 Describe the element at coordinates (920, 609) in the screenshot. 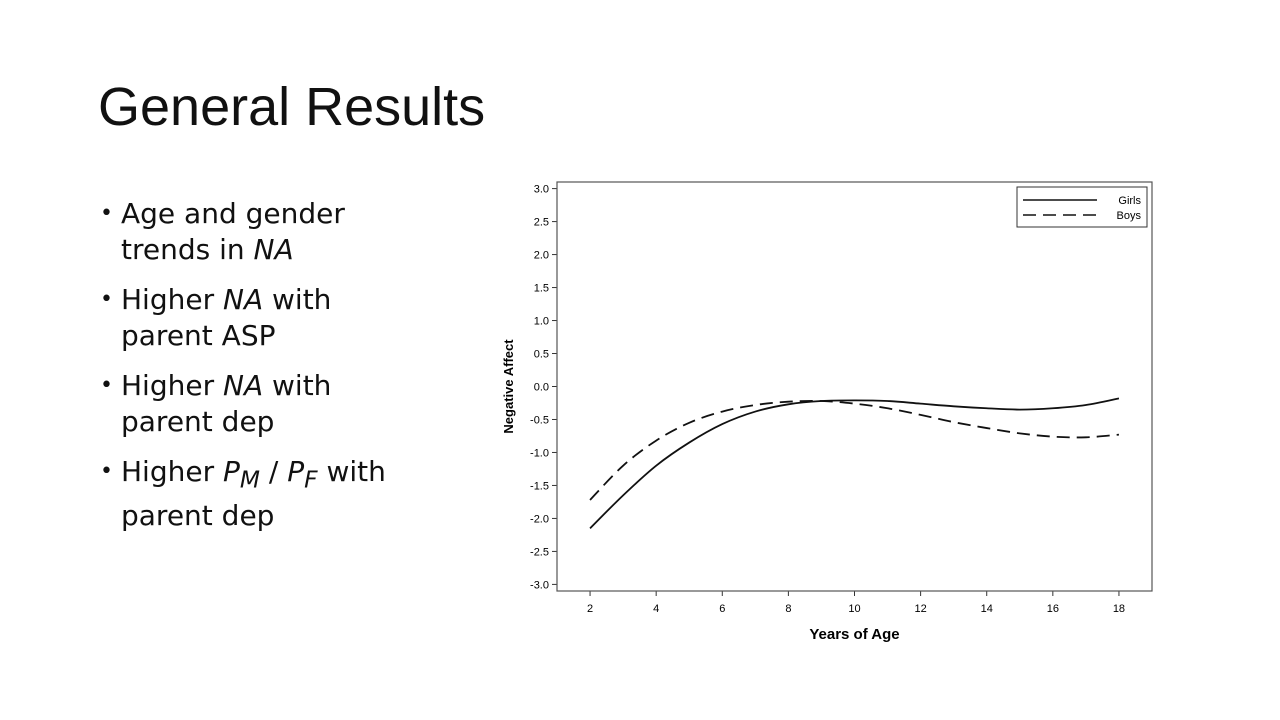

I see `x-tick-label: 12` at that location.